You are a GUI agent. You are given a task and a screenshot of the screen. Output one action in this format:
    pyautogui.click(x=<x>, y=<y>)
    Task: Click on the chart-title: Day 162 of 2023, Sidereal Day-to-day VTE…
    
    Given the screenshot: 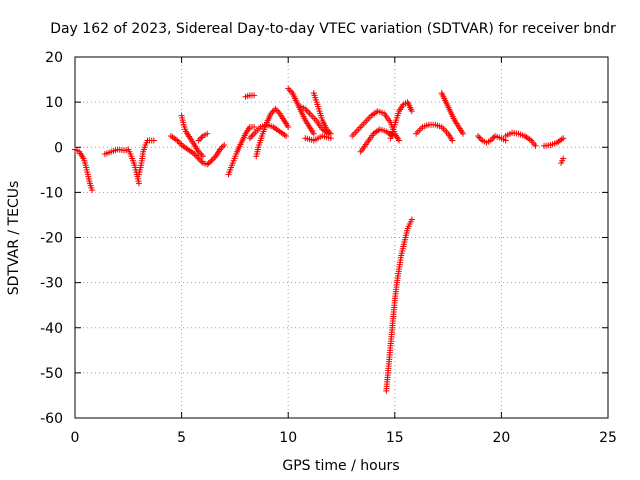 What is the action you would take?
    pyautogui.click(x=333, y=29)
    